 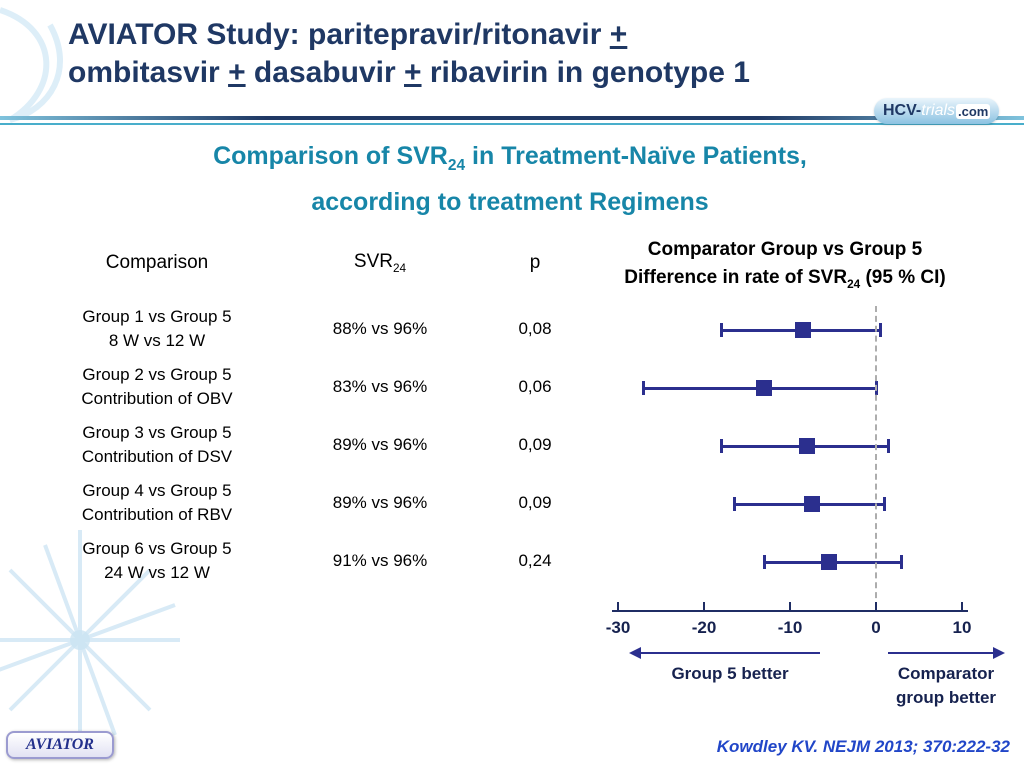 I want to click on axis-tick-label: 10, so click(x=962, y=627).